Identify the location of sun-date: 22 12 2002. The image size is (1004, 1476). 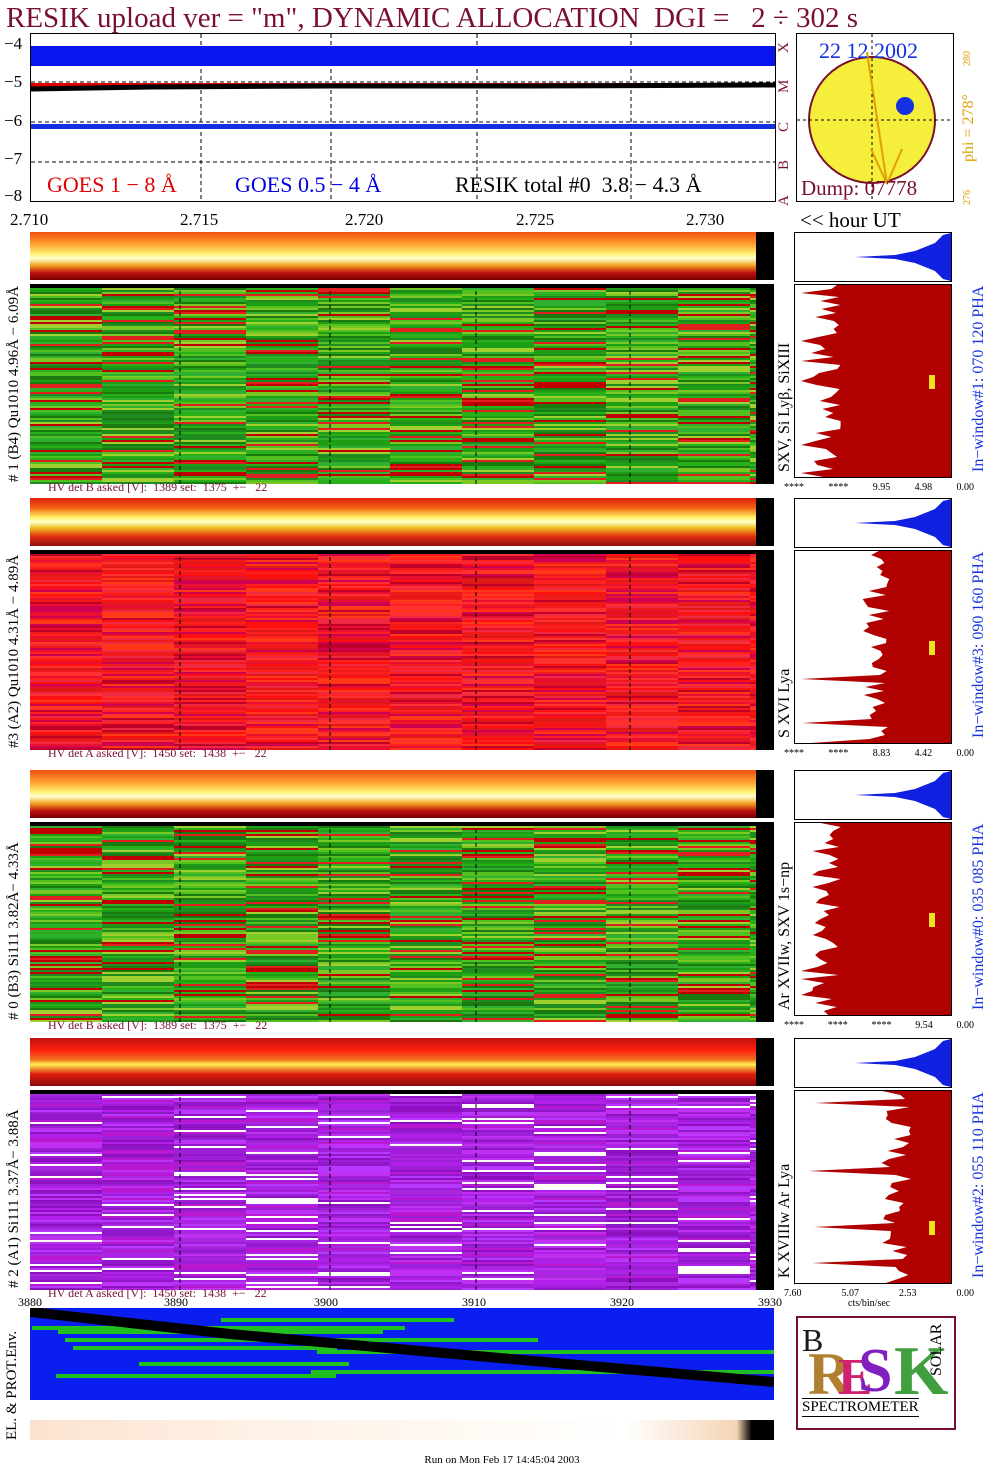
(868, 50).